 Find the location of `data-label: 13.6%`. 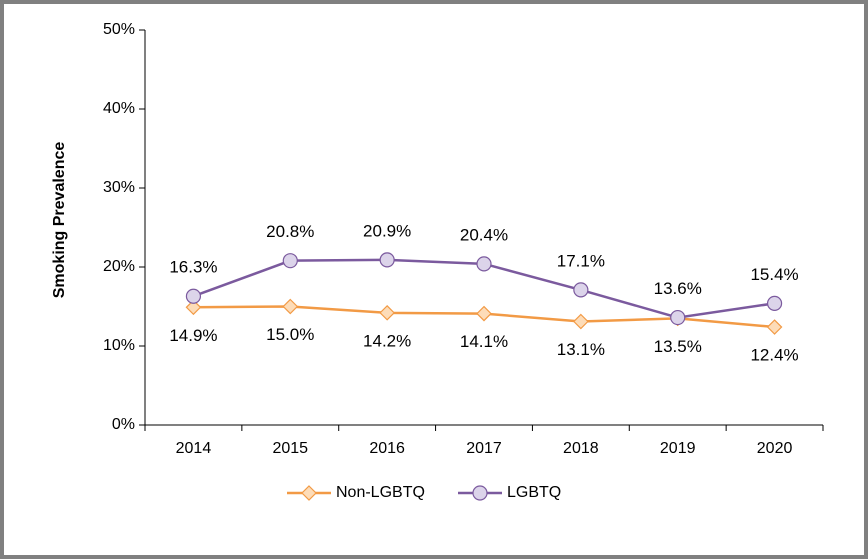

data-label: 13.6% is located at coordinates (678, 288).